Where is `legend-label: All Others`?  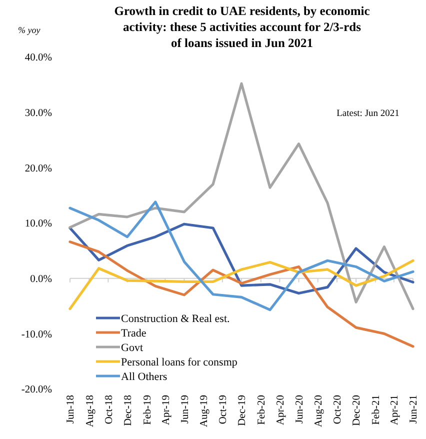 legend-label: All Others is located at coordinates (144, 376).